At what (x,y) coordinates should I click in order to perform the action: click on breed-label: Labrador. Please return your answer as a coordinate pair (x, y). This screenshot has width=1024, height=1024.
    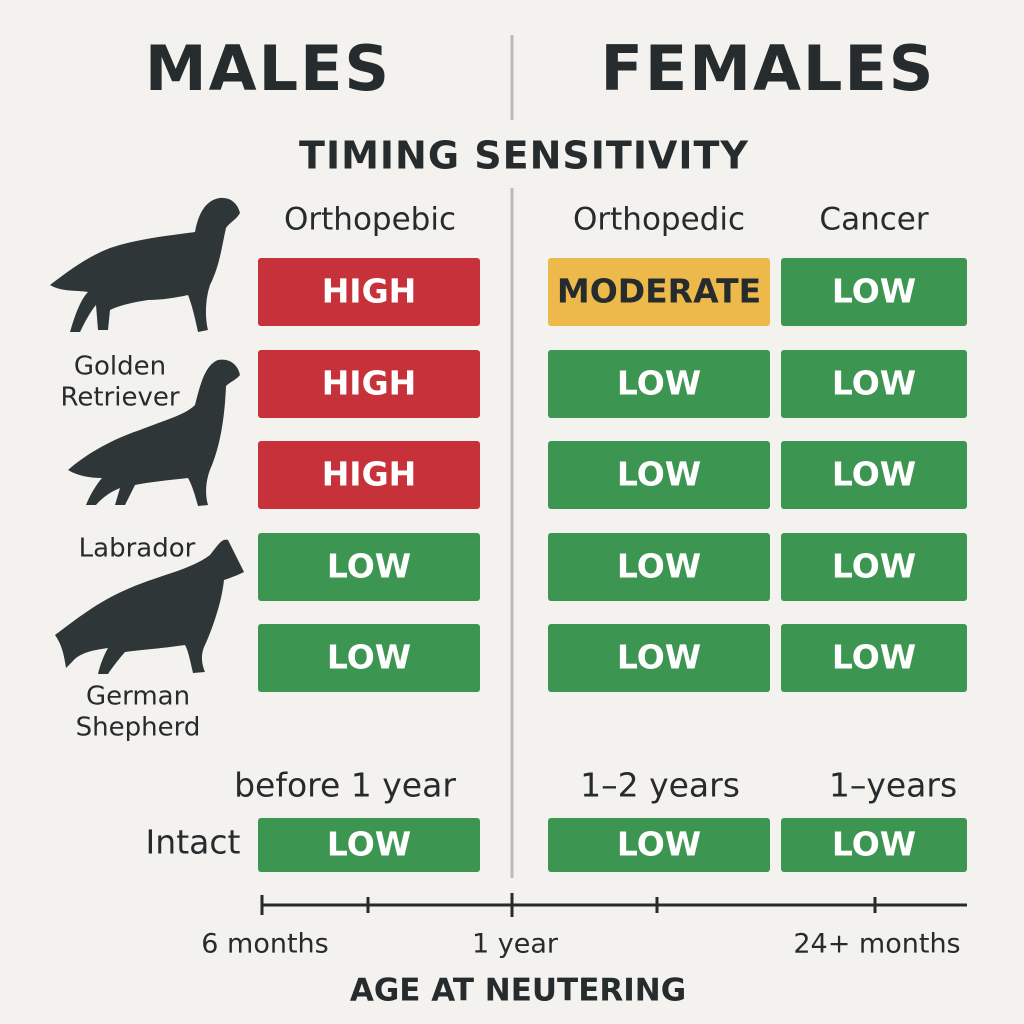
    Looking at the image, I should click on (137, 549).